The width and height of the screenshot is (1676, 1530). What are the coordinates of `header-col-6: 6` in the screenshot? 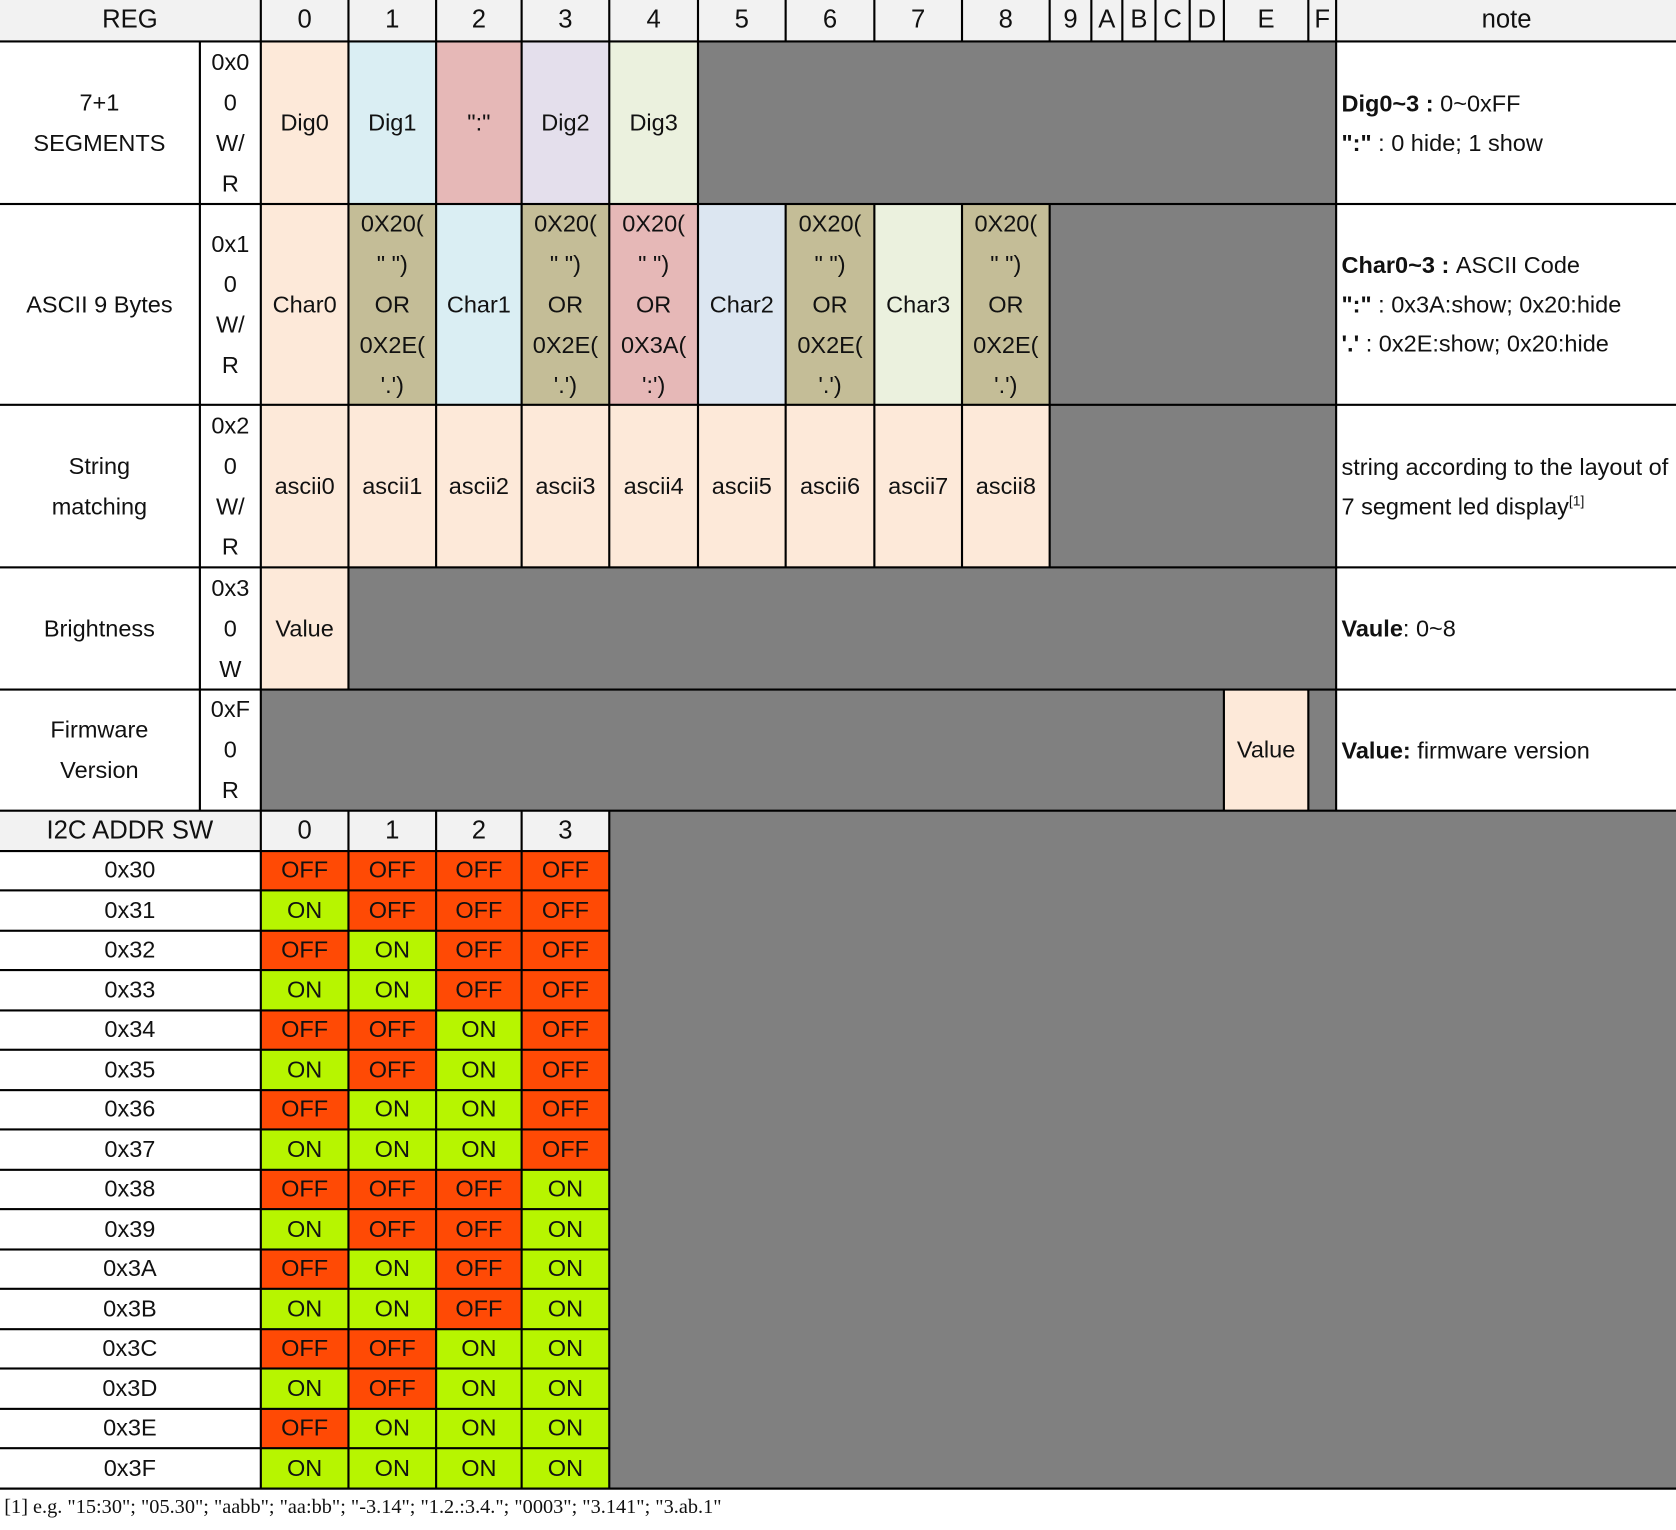 It's located at (830, 20).